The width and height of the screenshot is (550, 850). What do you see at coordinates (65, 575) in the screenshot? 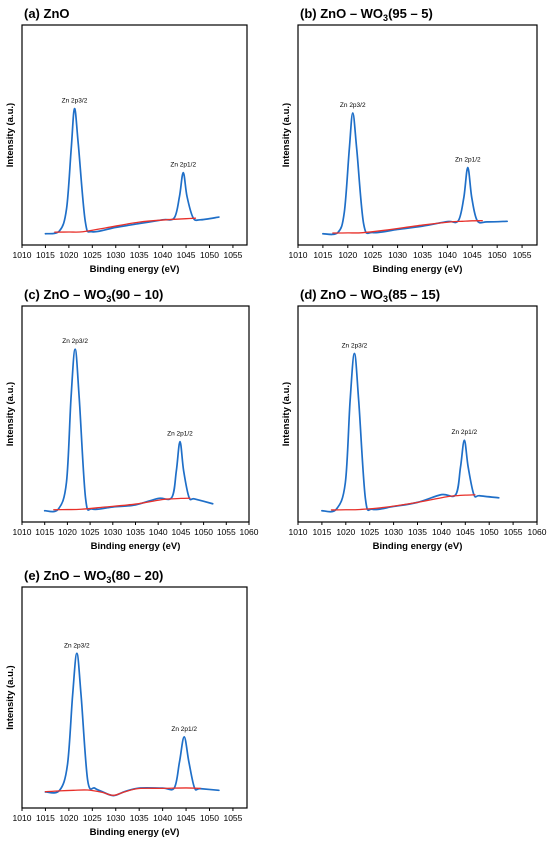
I see `title-main: (e) ZnO – WO` at bounding box center [65, 575].